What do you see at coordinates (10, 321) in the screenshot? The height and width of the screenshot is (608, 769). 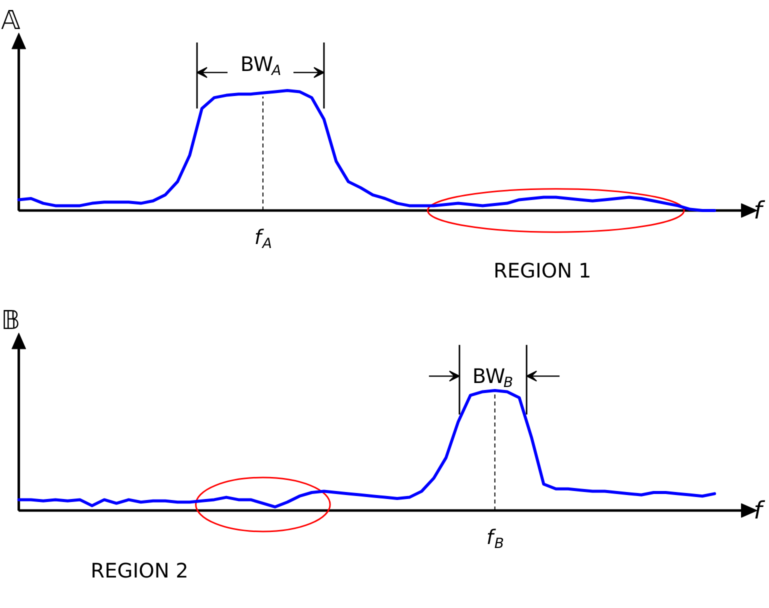 I see `y-axis-title: 𝔹` at bounding box center [10, 321].